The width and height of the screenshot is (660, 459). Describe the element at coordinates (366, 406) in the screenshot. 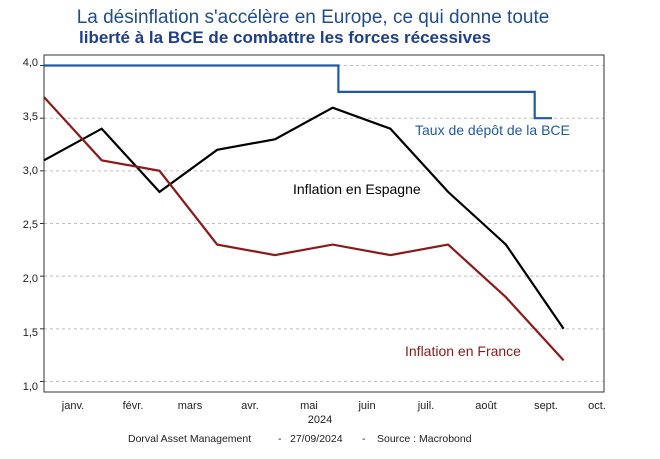

I see `x-tick-label: juin` at that location.